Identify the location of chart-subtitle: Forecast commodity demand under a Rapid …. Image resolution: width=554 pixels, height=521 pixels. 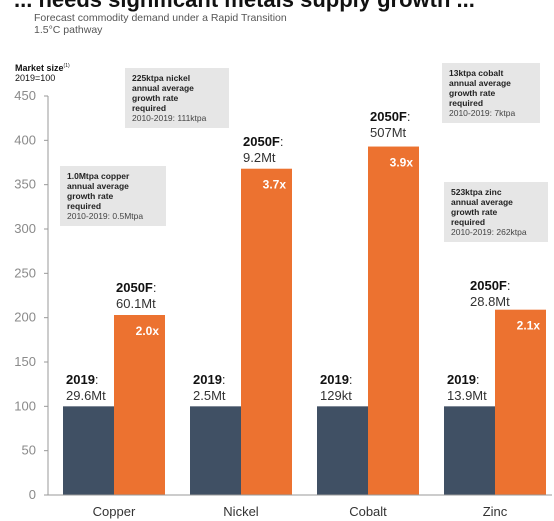
(160, 24).